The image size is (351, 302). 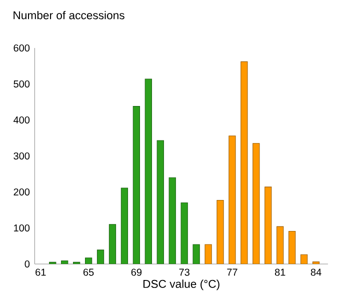 I want to click on x-tick-label: 73, so click(x=184, y=272).